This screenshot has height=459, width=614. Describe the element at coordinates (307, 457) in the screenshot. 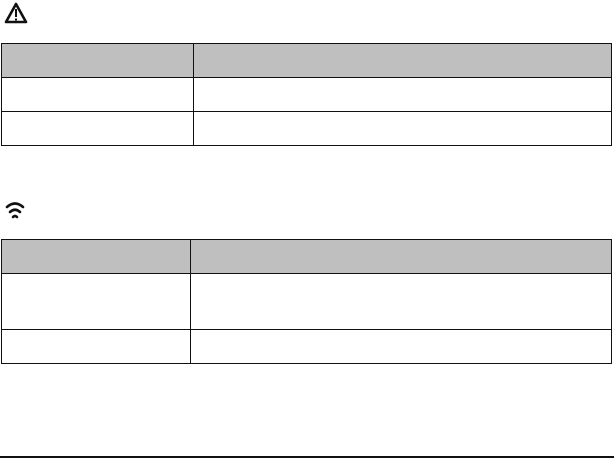

I see `page-bottom-rule` at that location.